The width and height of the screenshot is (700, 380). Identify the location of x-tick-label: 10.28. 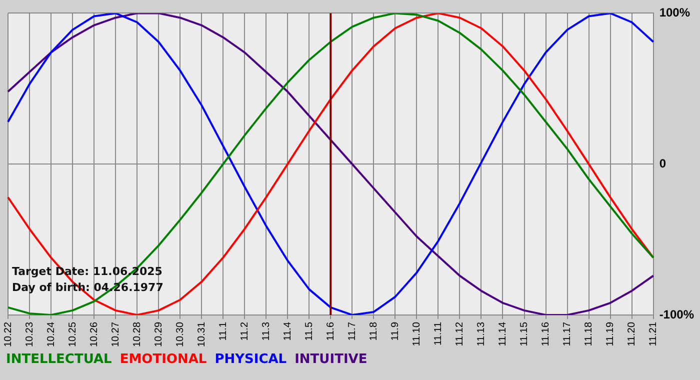
(137, 335).